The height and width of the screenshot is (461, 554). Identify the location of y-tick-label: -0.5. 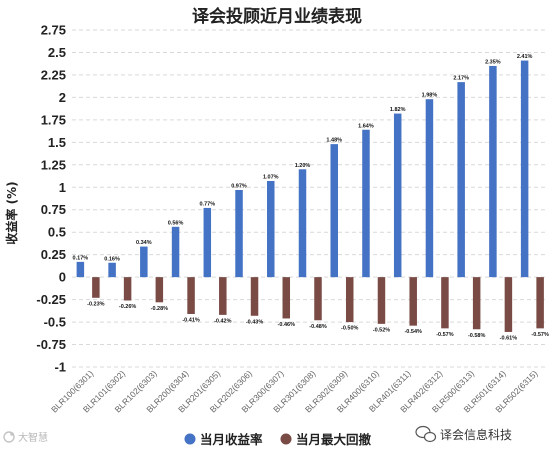
(55, 322).